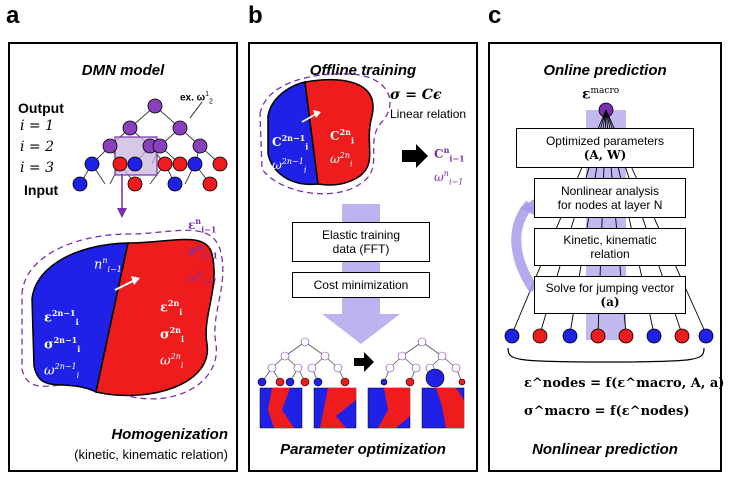 This screenshot has width=729, height=478. What do you see at coordinates (416, 95) in the screenshot?
I see `stress-strain-equation: σ = Cϵ` at bounding box center [416, 95].